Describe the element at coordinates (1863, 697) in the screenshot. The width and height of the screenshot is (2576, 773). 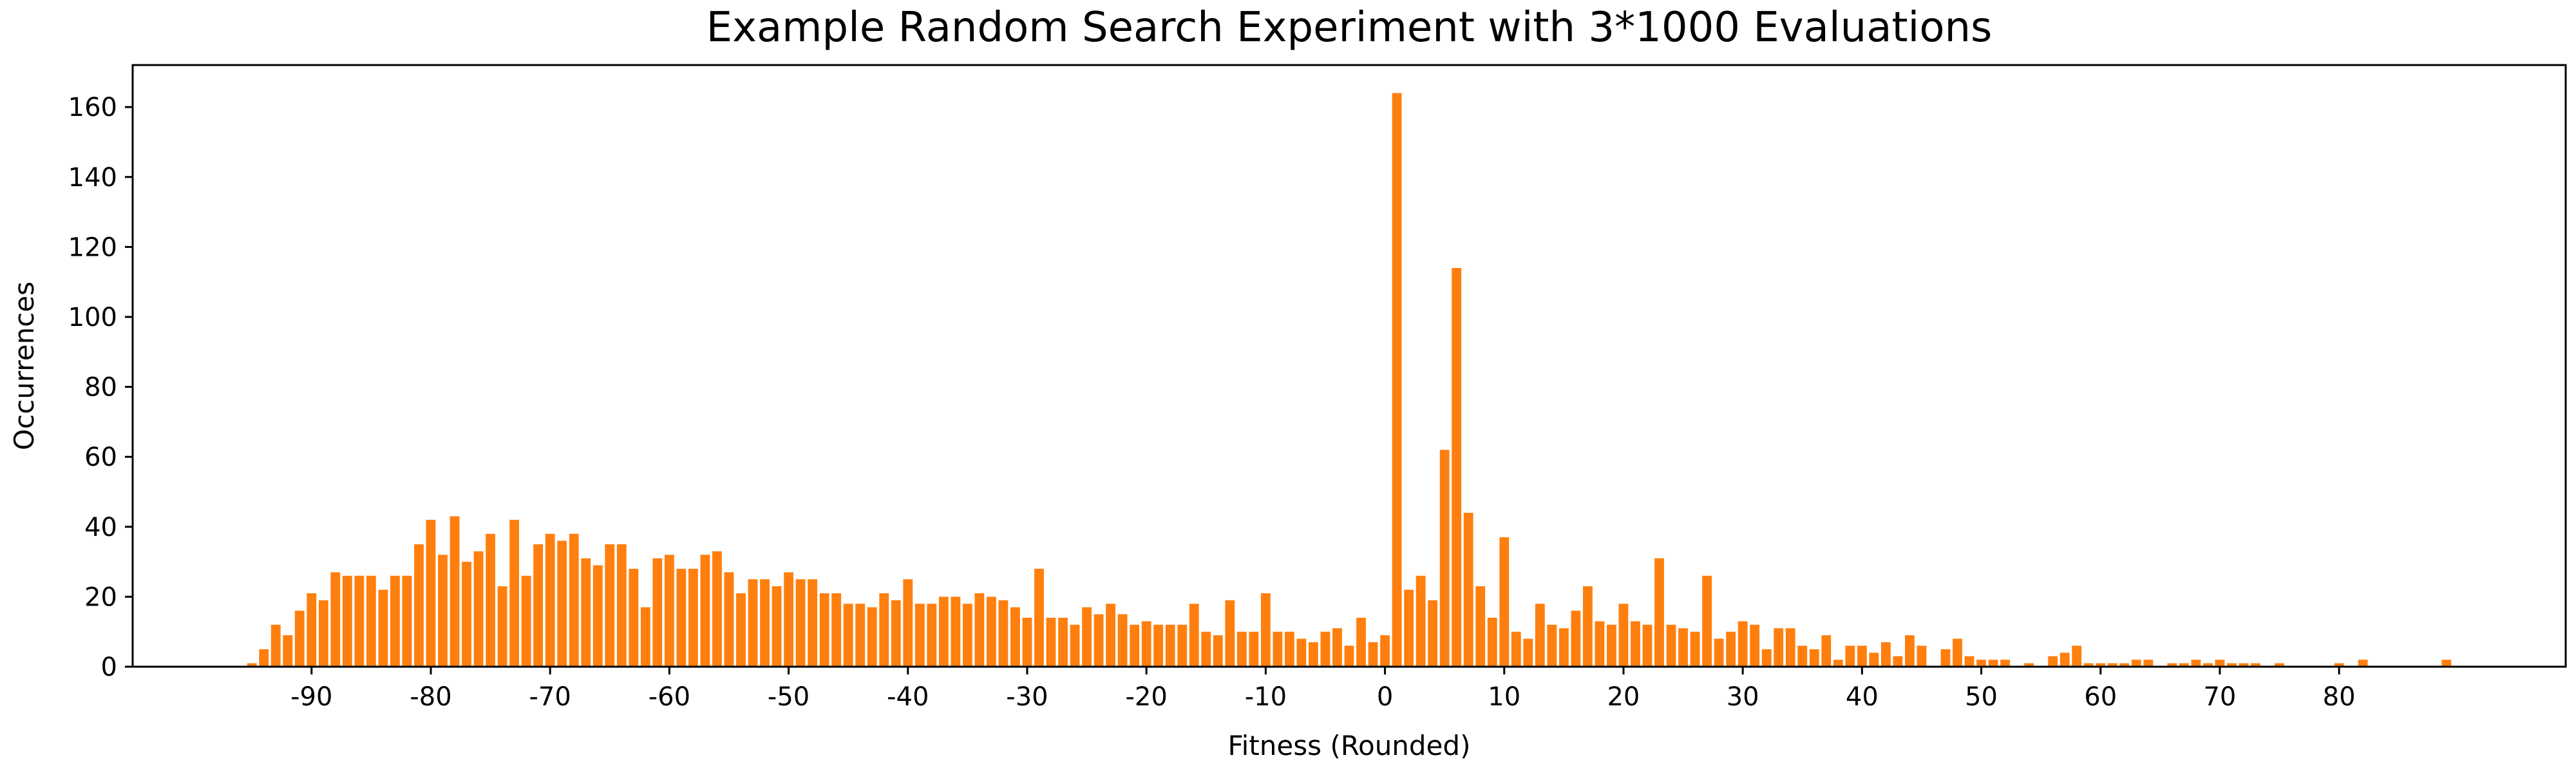
I see `x-tick-label: 40` at that location.